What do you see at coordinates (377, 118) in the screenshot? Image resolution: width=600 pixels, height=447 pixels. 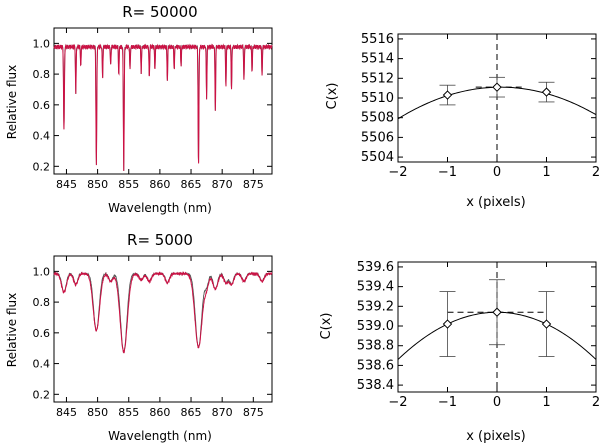 I see `y-tick-label: 5508` at bounding box center [377, 118].